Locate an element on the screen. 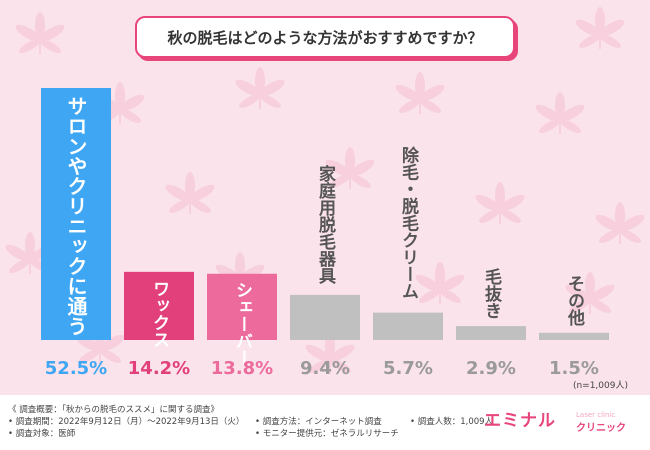  logo-main-text: エミナル is located at coordinates (520, 421).